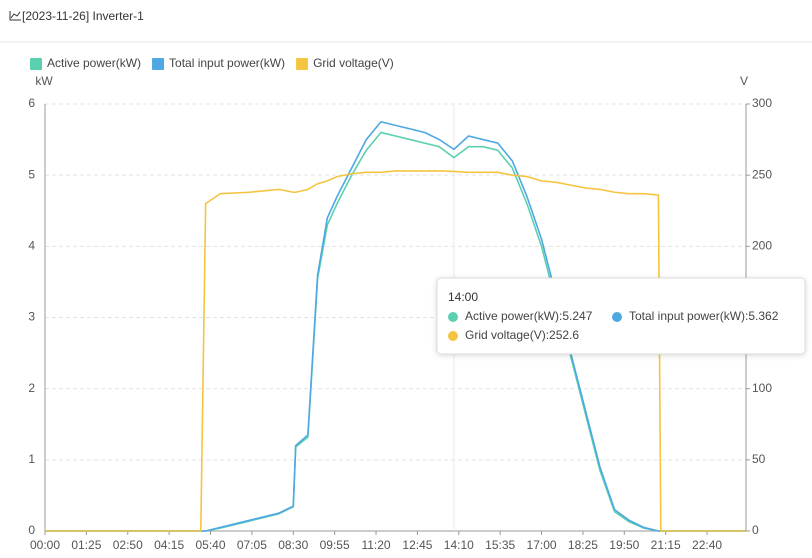 This screenshot has width=812, height=558. What do you see at coordinates (666, 545) in the screenshot?
I see `x-tick-label: 21:15` at bounding box center [666, 545].